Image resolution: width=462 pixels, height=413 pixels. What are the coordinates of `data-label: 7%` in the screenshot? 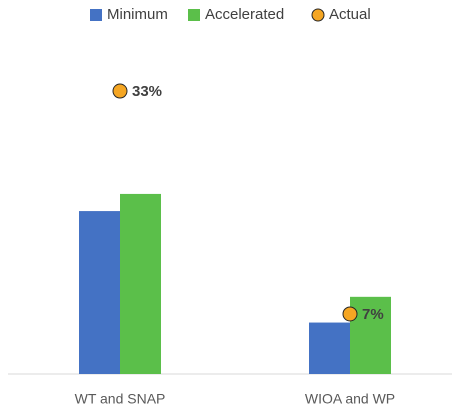 It's located at (373, 314).